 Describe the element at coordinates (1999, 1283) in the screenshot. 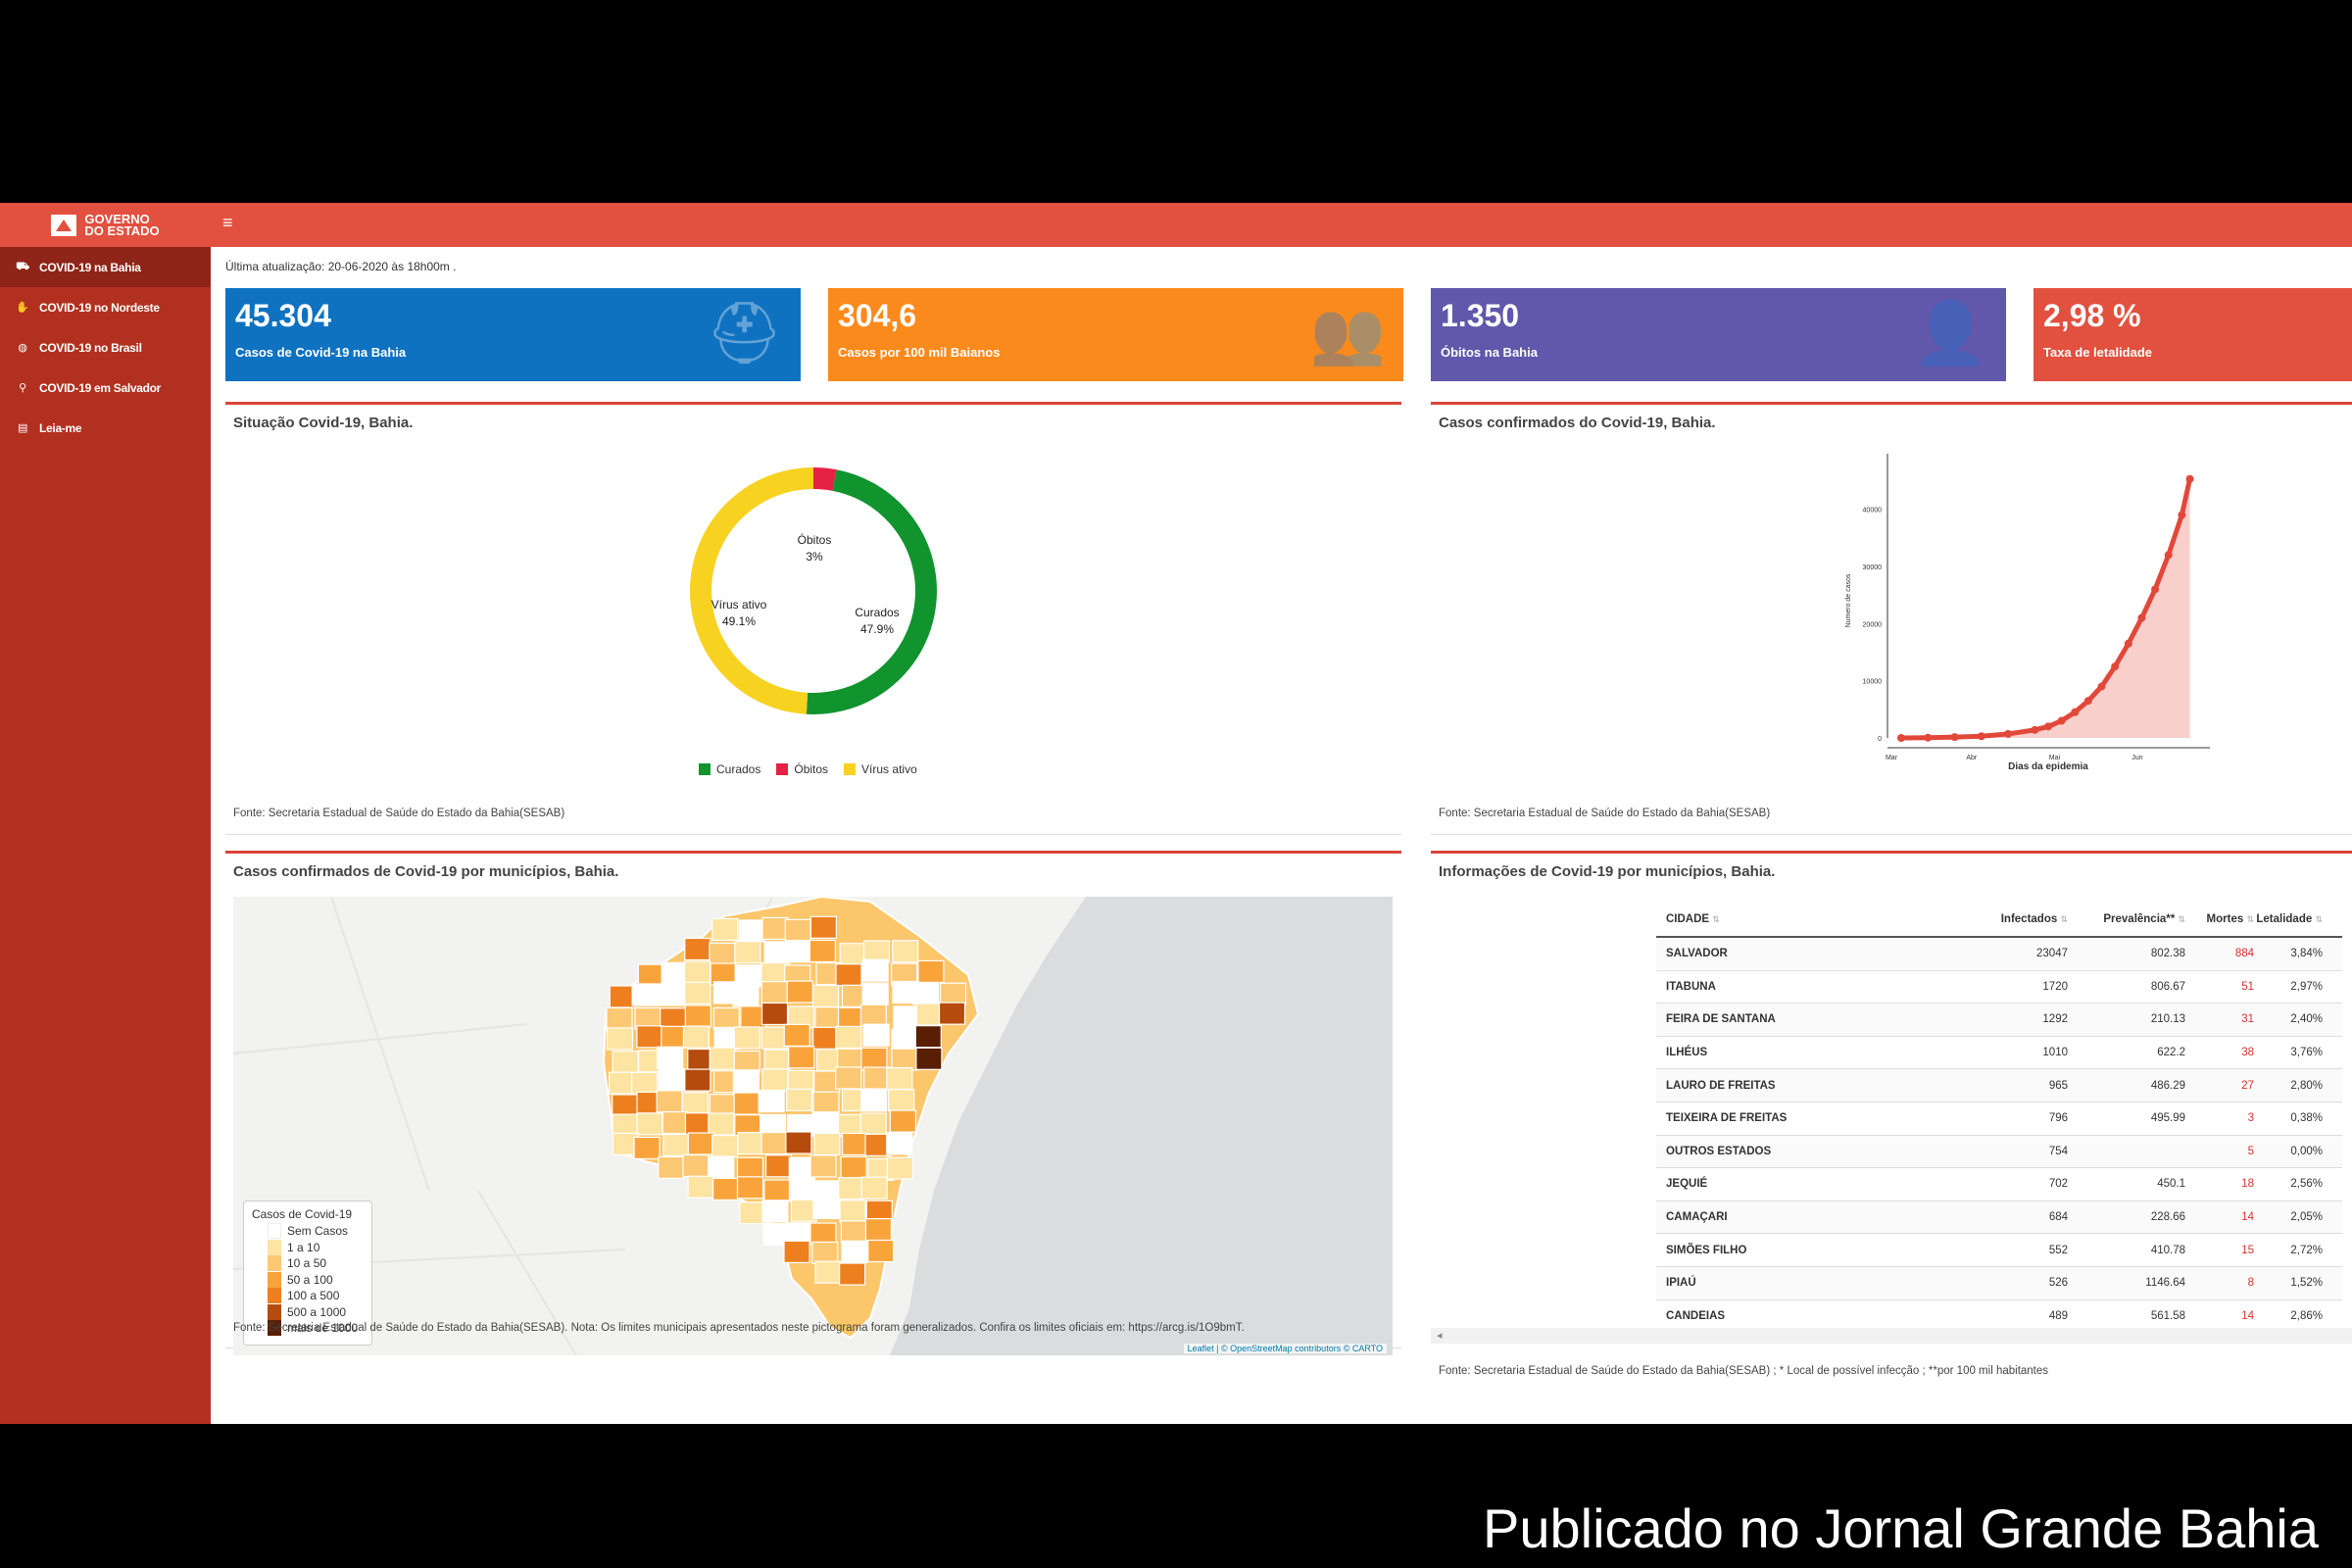

I see `table-row: IPIAÚ 526 1146.64 8 1,52%` at that location.